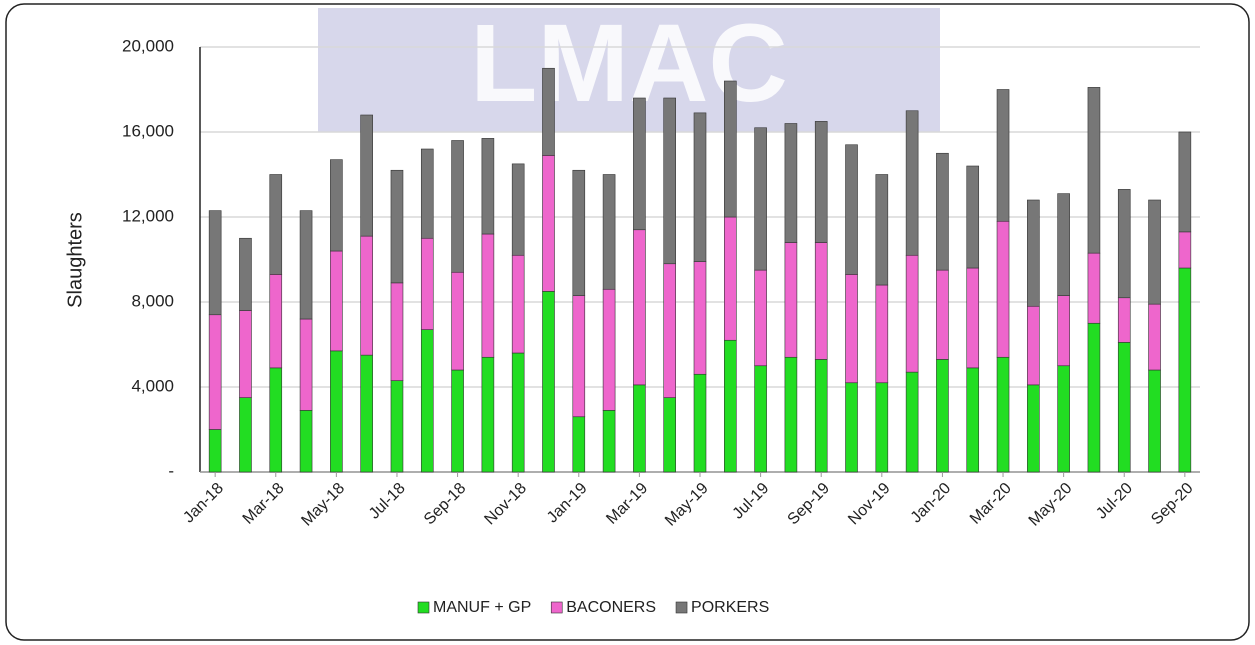 Image resolution: width=1255 pixels, height=645 pixels. Describe the element at coordinates (148, 45) in the screenshot. I see `y-tick-label: 20,000` at that location.